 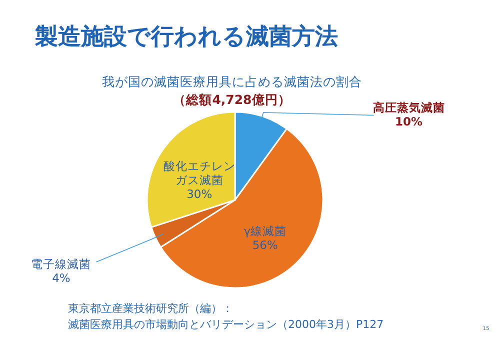 What do you see at coordinates (232, 99) in the screenshot?
I see `text: （総額4,728億円）` at bounding box center [232, 99].